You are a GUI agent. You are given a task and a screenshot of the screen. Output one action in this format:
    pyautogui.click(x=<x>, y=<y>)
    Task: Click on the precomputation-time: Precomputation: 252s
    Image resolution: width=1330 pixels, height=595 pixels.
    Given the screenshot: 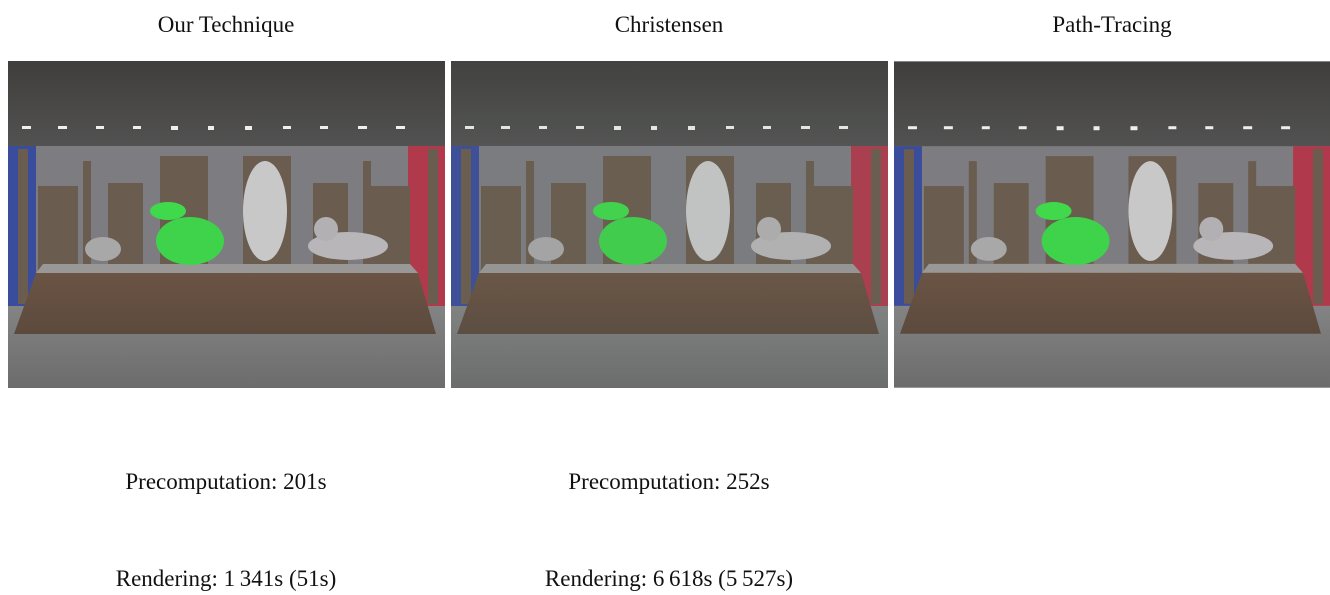 What is the action you would take?
    pyautogui.click(x=669, y=481)
    